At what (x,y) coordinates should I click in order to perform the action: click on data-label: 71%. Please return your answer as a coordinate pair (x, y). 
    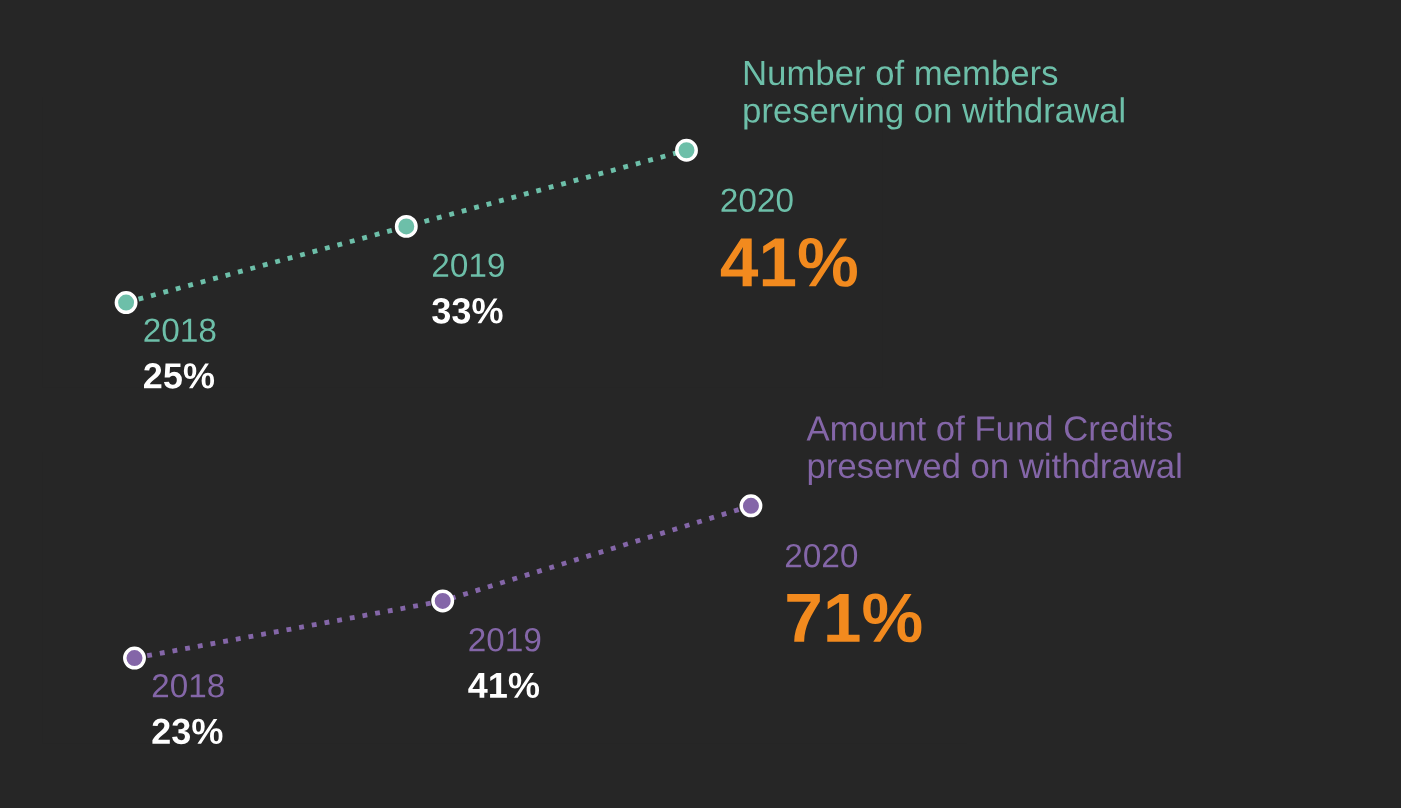
    Looking at the image, I should click on (854, 618).